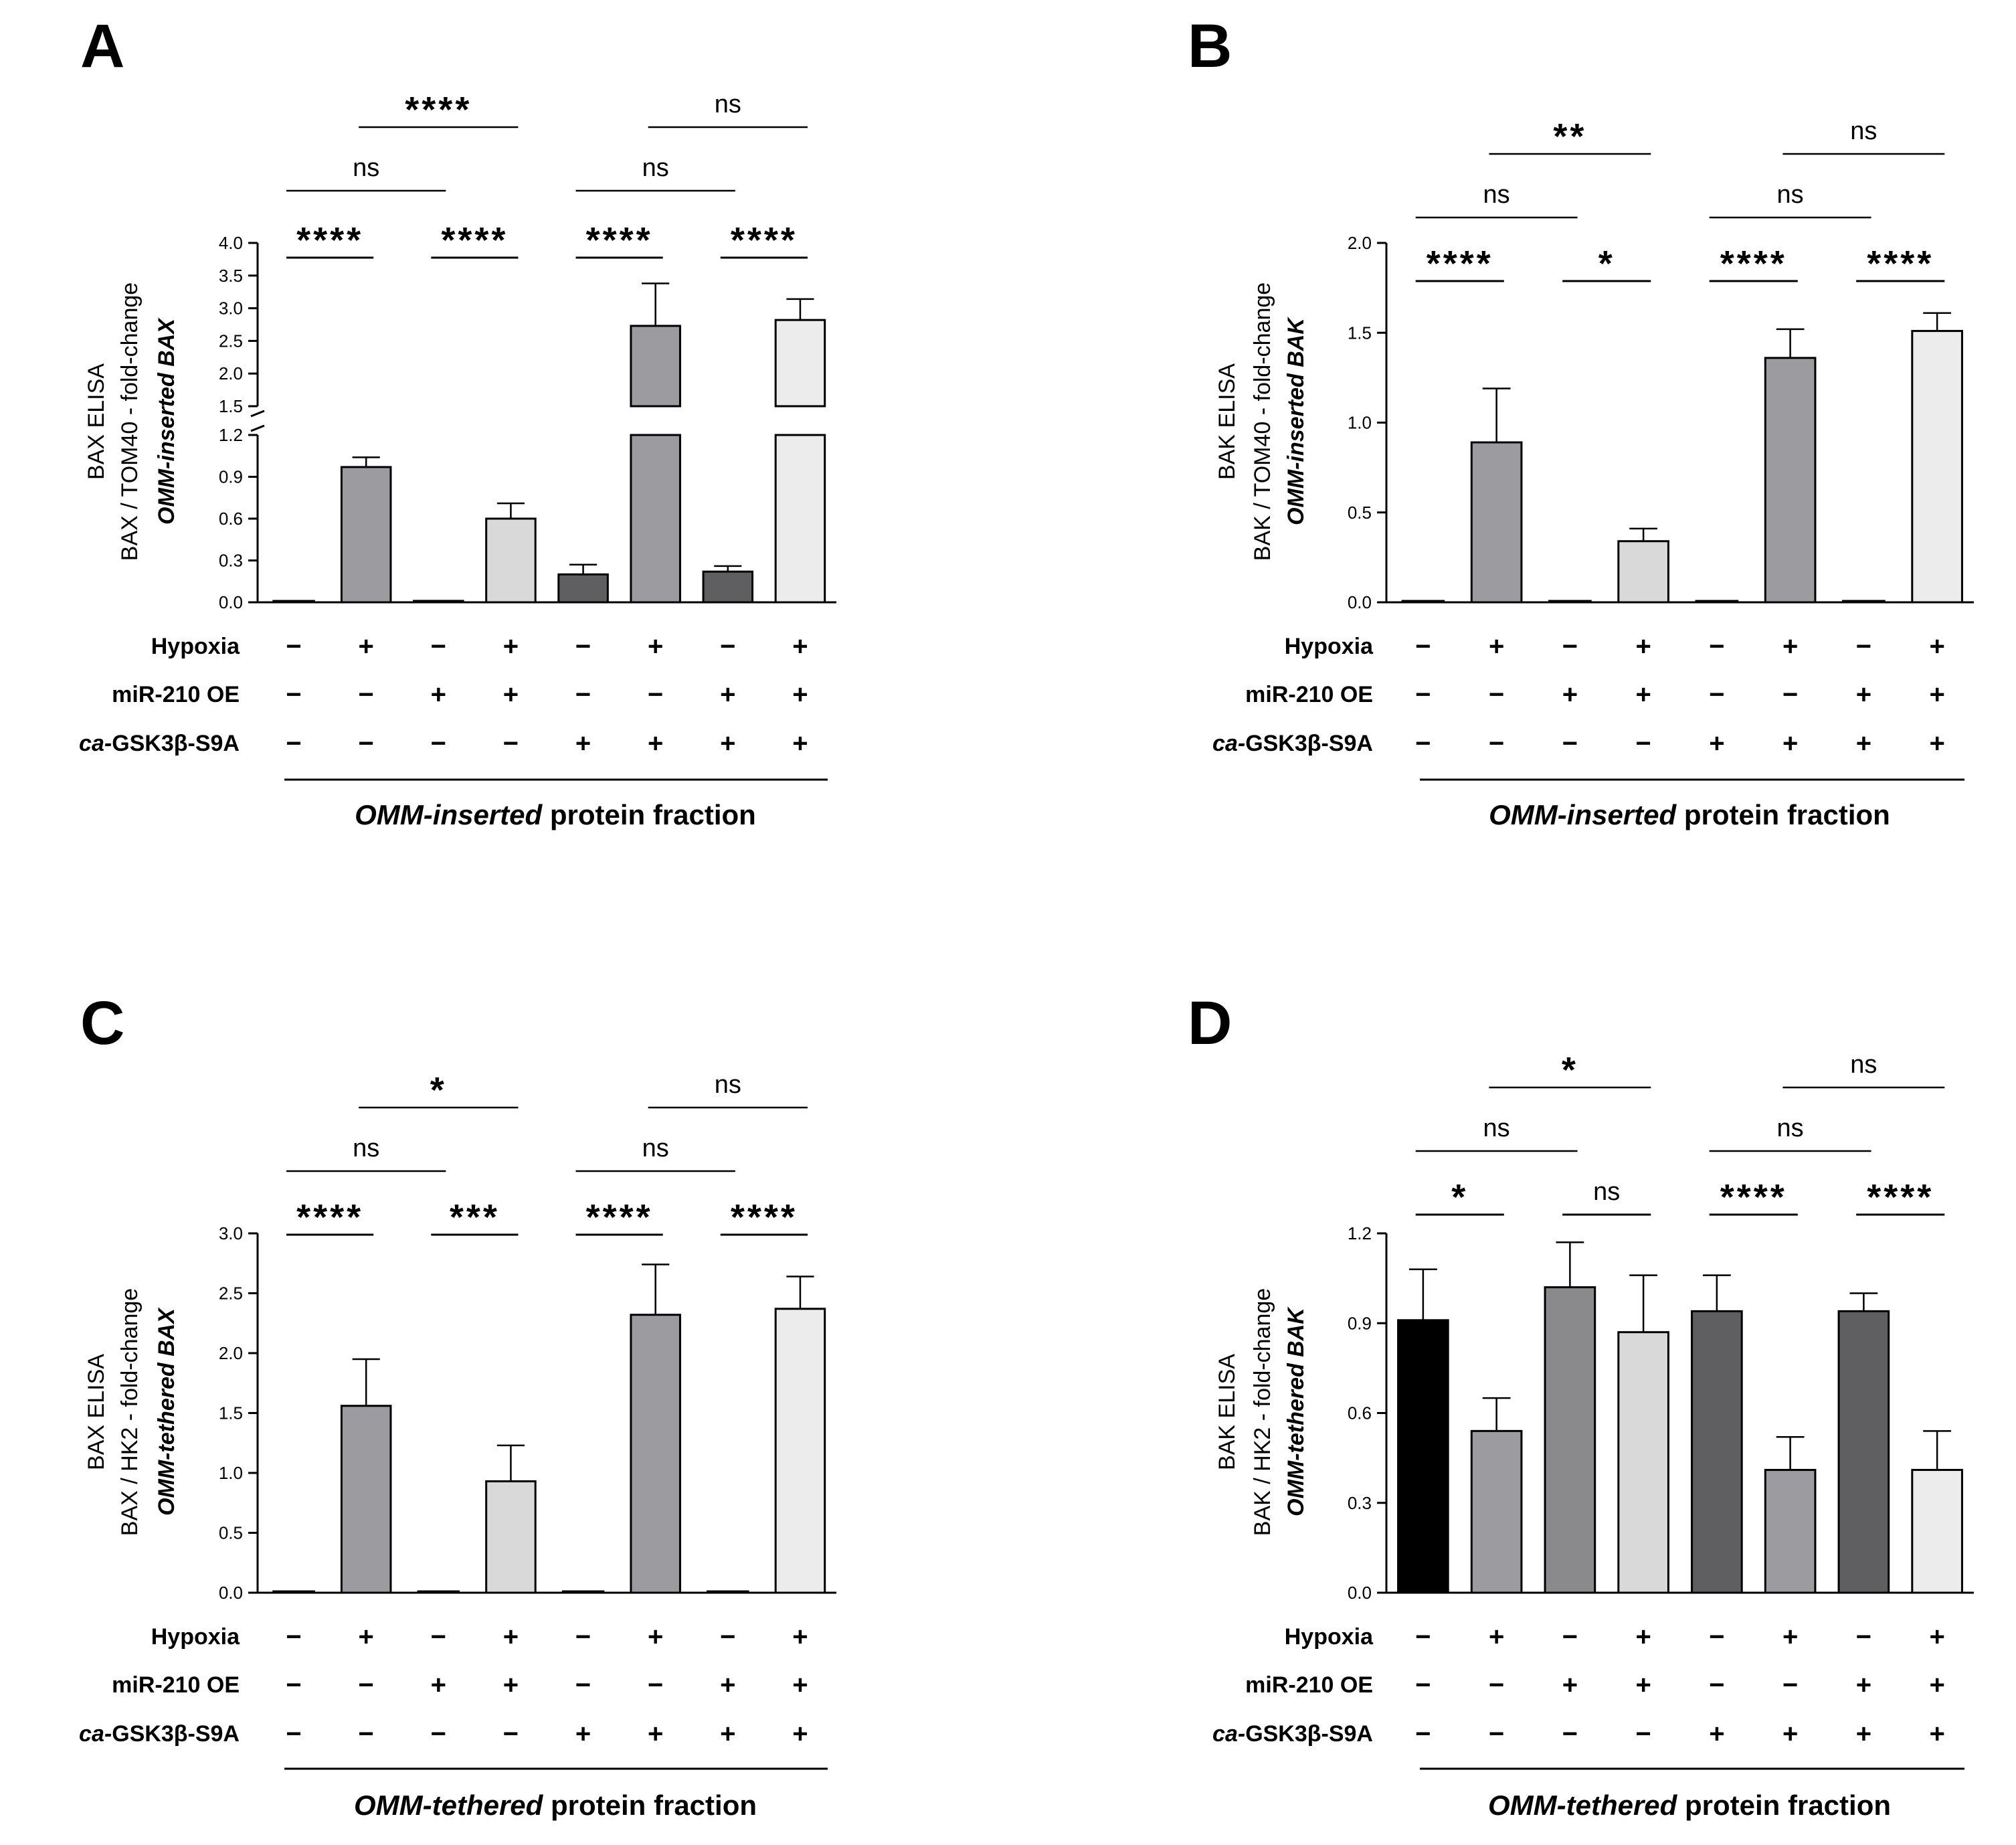  What do you see at coordinates (257, 428) in the screenshot?
I see `axis-break-mark` at bounding box center [257, 428].